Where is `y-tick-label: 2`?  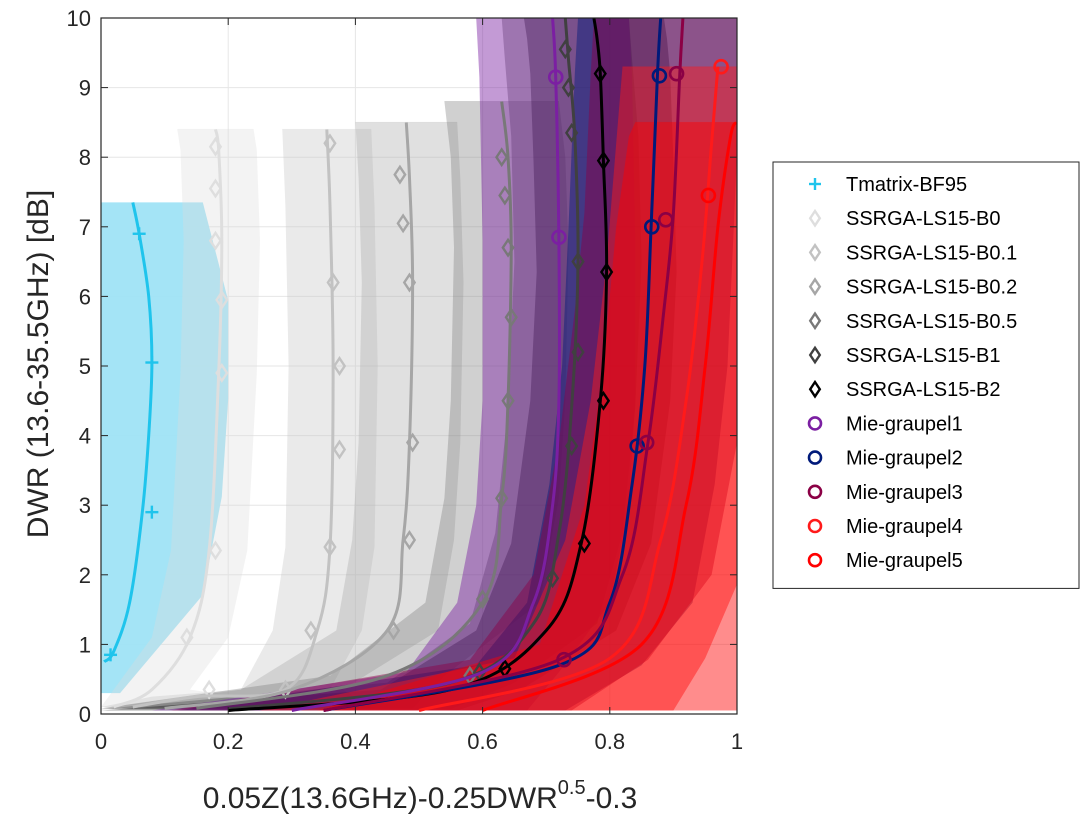
y-tick-label: 2 is located at coordinates (85, 575).